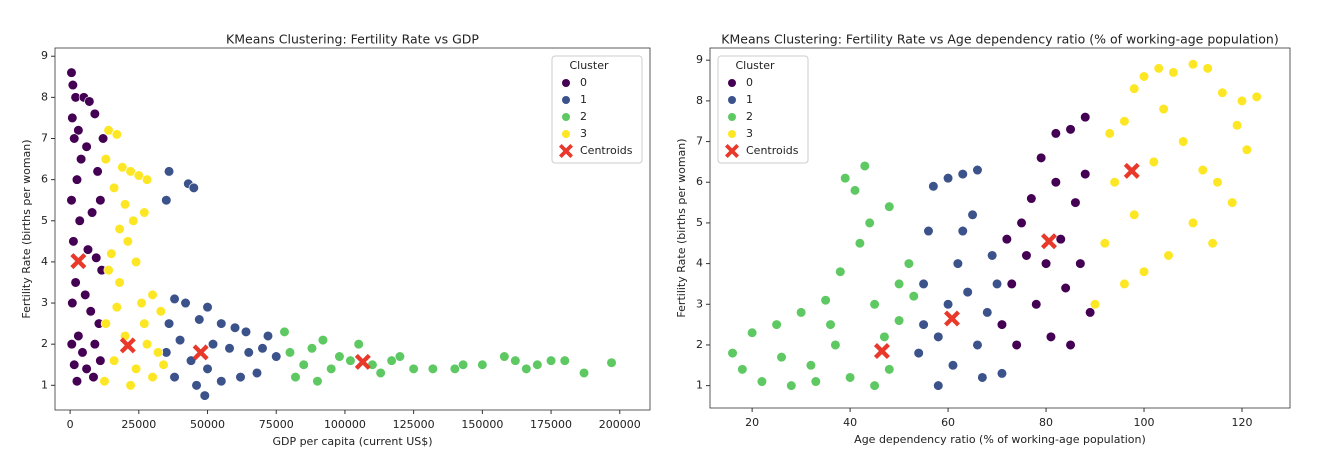 The width and height of the screenshot is (1338, 470). What do you see at coordinates (699, 263) in the screenshot?
I see `y-tick-label: 4` at bounding box center [699, 263].